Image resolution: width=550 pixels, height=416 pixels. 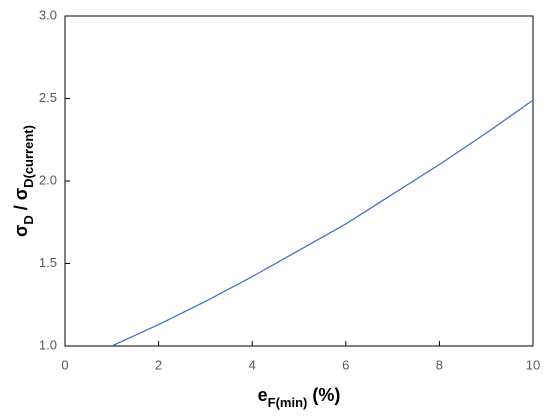 I want to click on y-tick-label: 1.0, so click(x=48, y=344).